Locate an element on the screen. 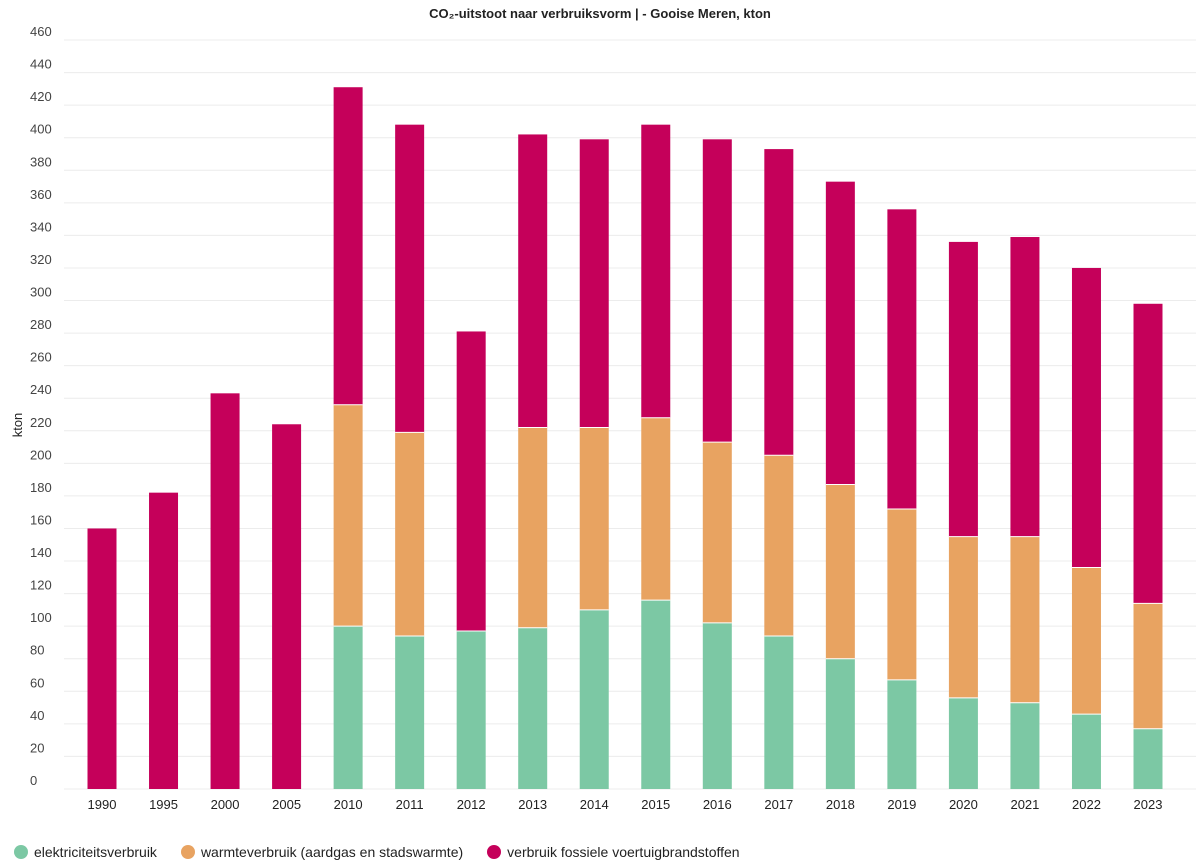 This screenshot has width=1200, height=862. y-tick-label: 440 is located at coordinates (41, 64).